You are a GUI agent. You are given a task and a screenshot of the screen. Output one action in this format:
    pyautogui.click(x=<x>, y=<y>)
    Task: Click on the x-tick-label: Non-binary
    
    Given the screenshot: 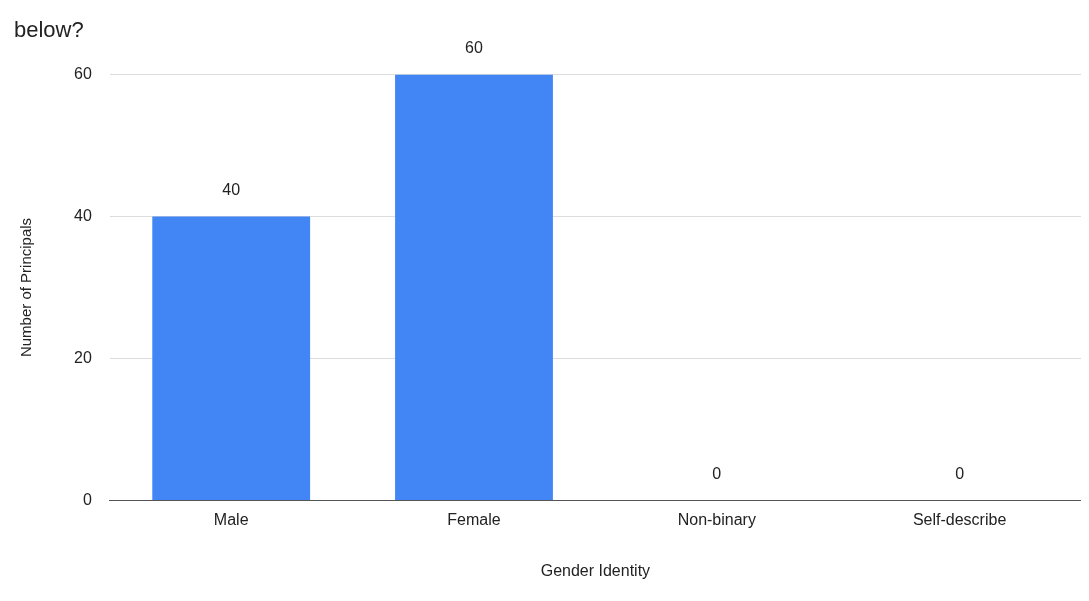 What is the action you would take?
    pyautogui.click(x=716, y=519)
    